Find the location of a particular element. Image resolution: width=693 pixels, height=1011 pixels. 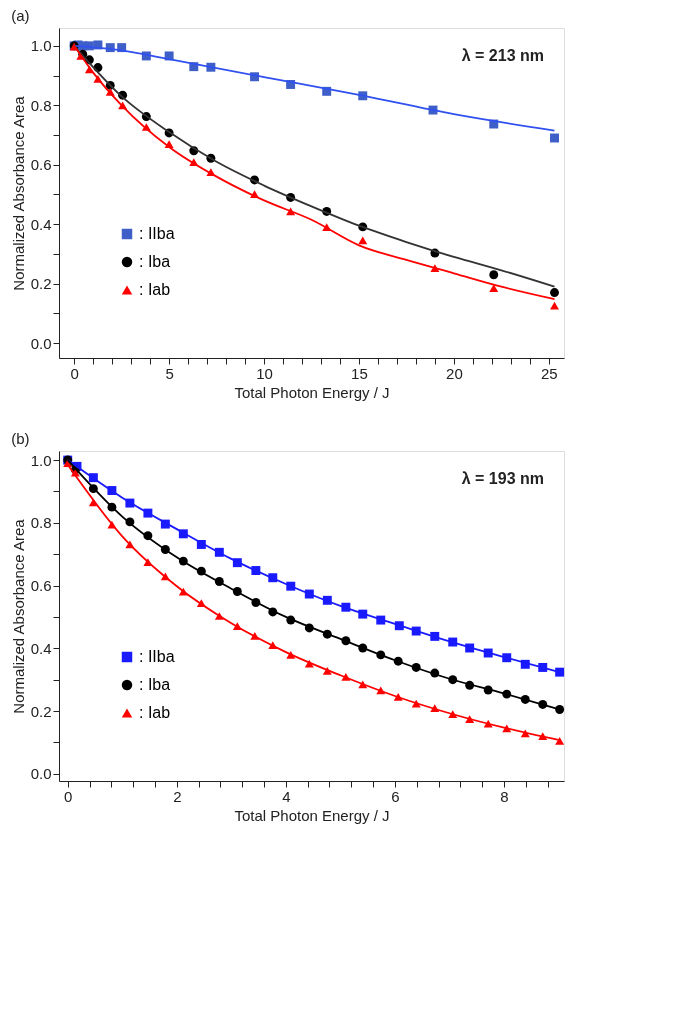

x-tick-label: 10 is located at coordinates (264, 373).